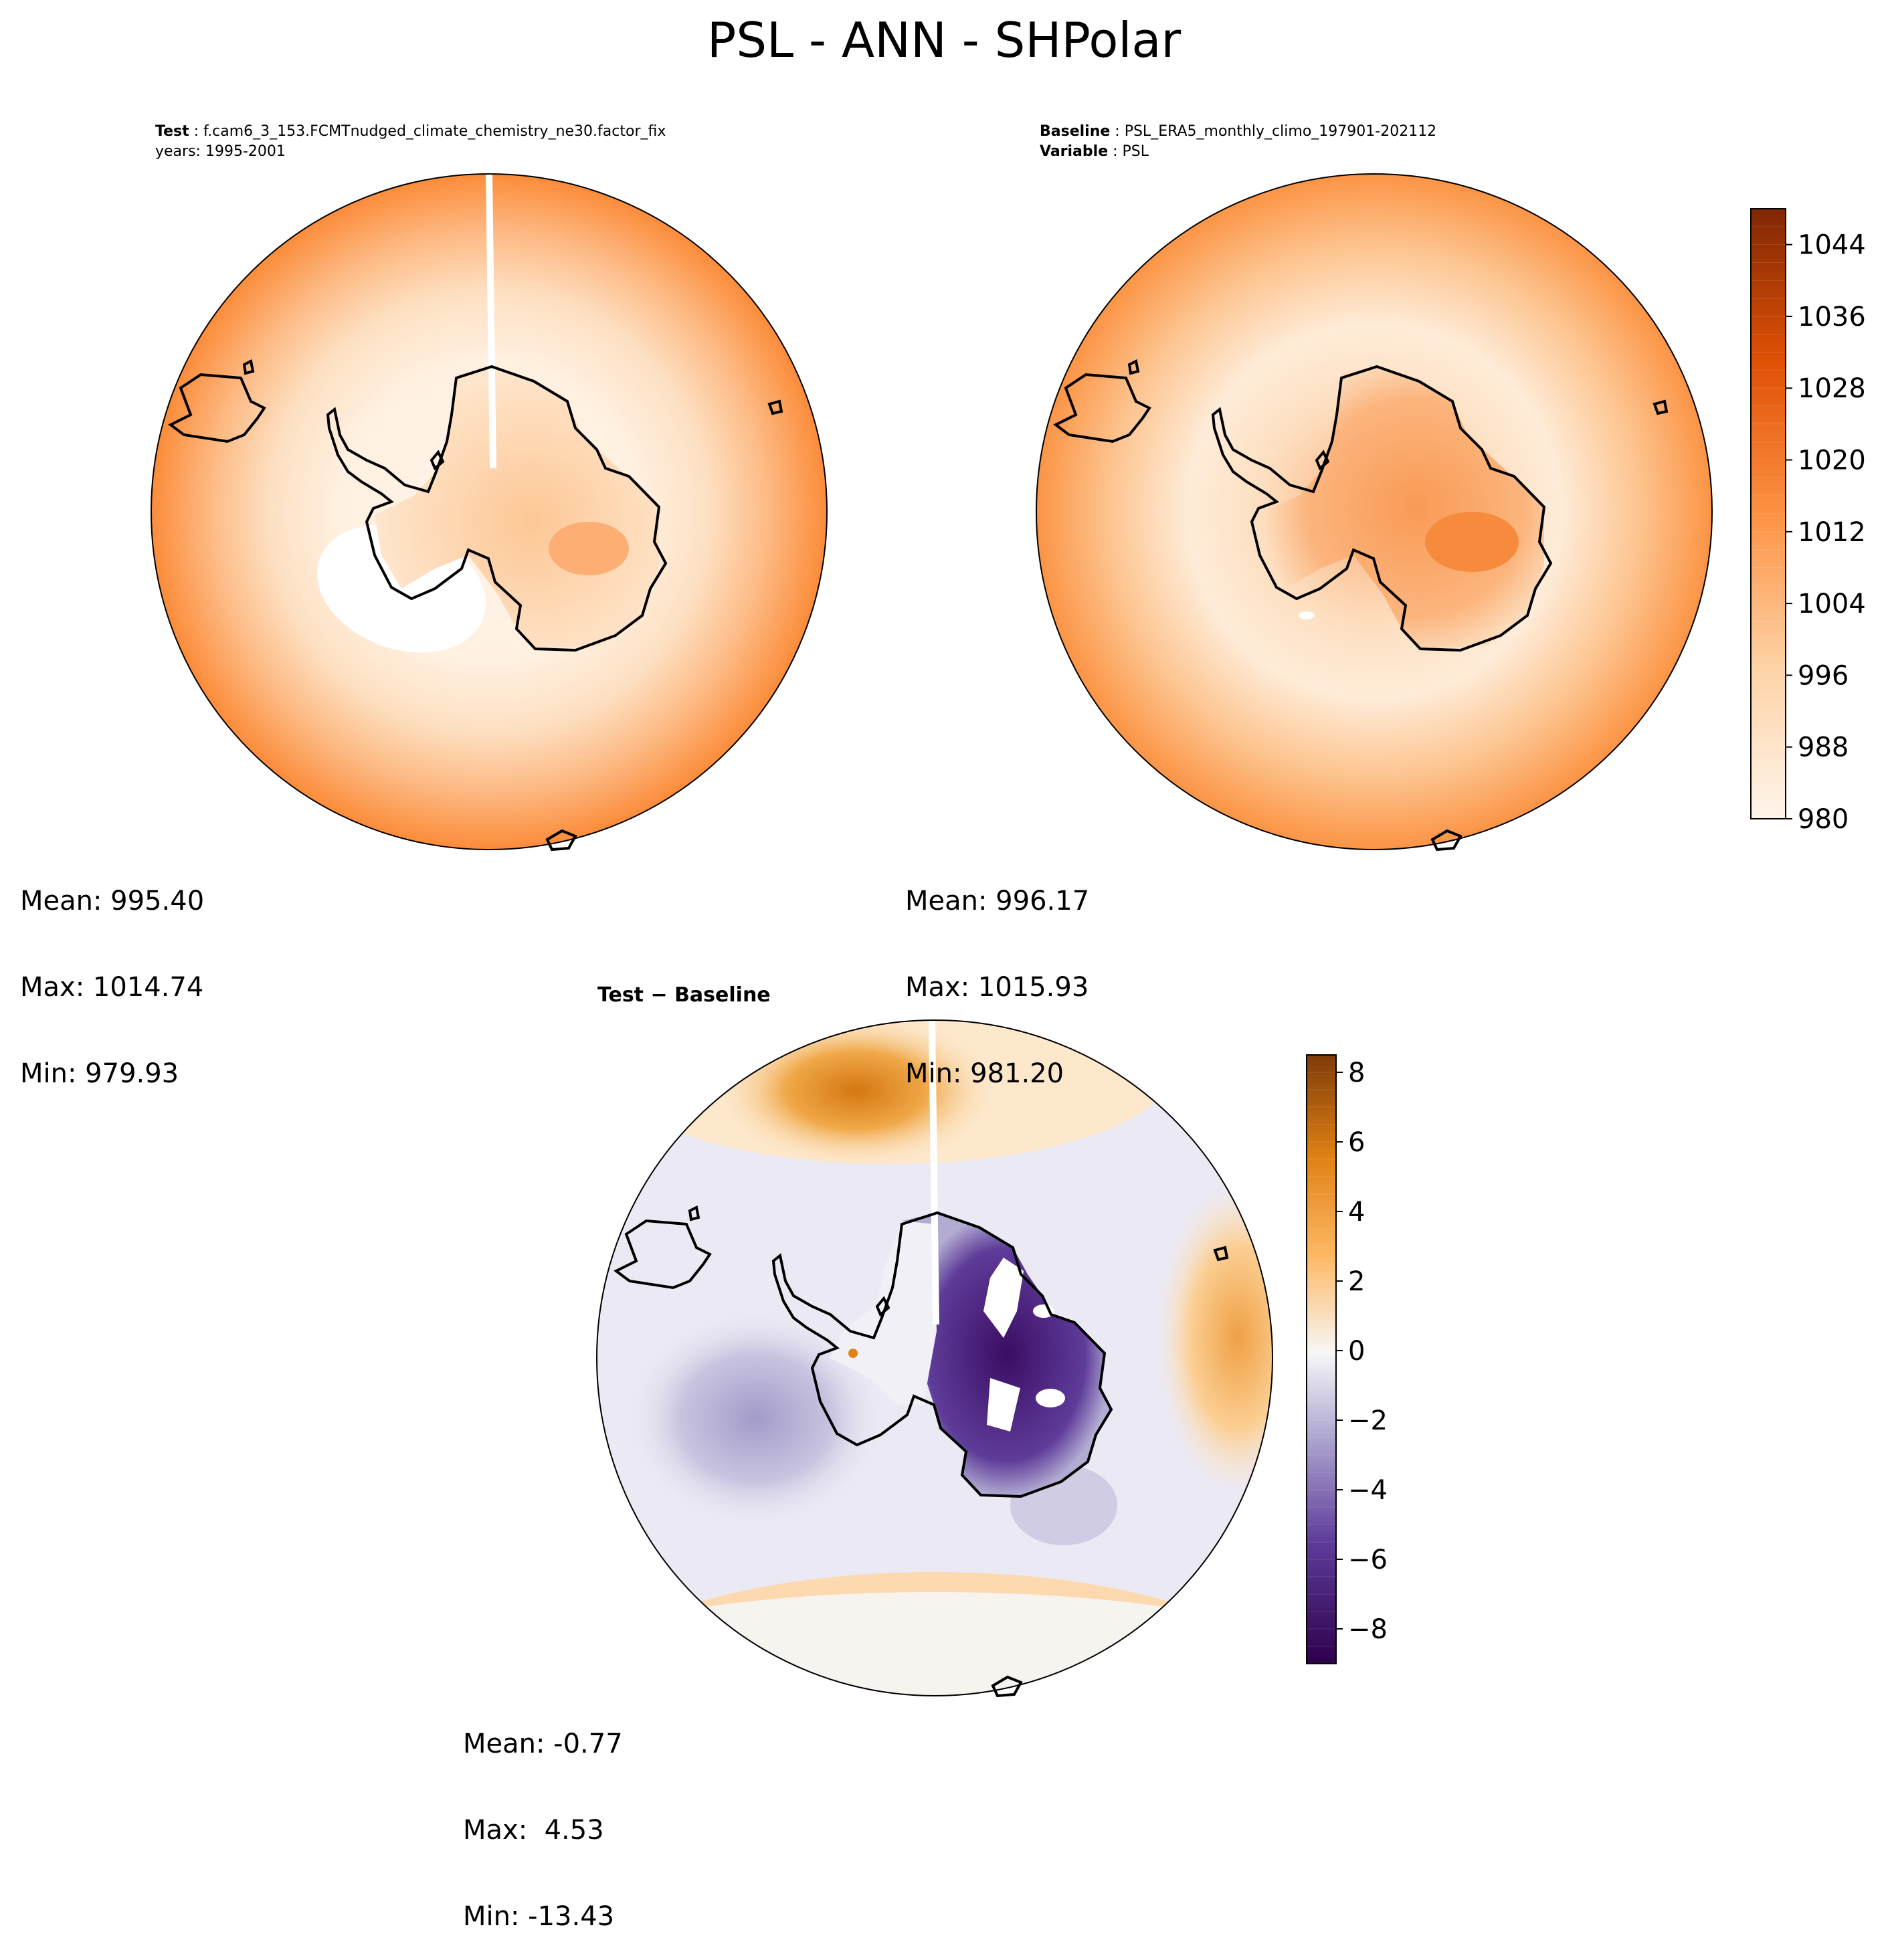 The image size is (1888, 1960). I want to click on test-map, so click(489, 512).